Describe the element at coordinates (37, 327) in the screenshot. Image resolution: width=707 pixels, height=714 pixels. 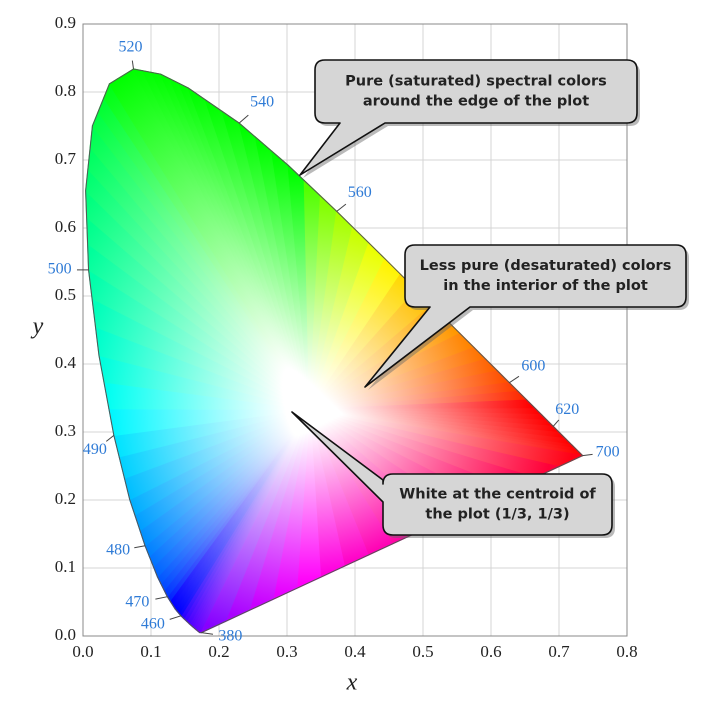
I see `y-axis-label: y` at that location.